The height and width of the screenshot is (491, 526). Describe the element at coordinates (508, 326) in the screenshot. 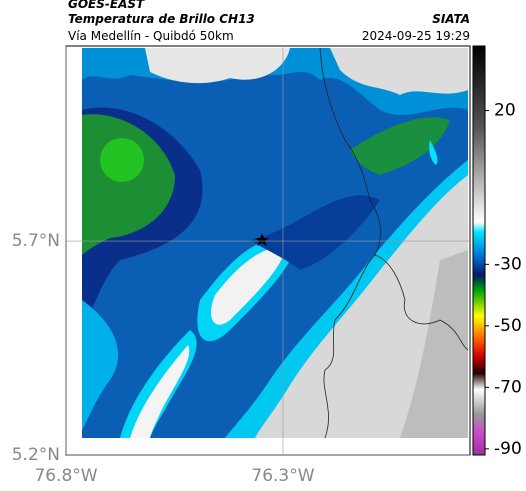

I see `colorbar-tick-label: -50` at that location.